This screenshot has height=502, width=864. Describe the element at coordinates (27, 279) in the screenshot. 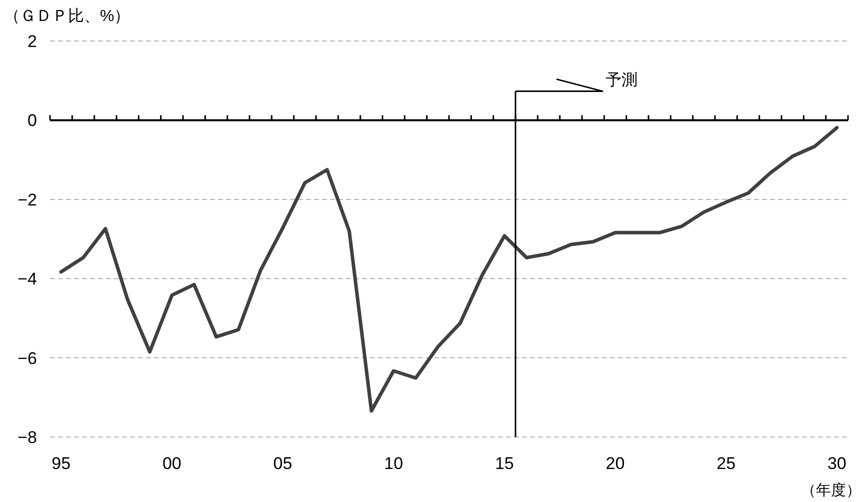

I see `y-tick-label: −4` at that location.